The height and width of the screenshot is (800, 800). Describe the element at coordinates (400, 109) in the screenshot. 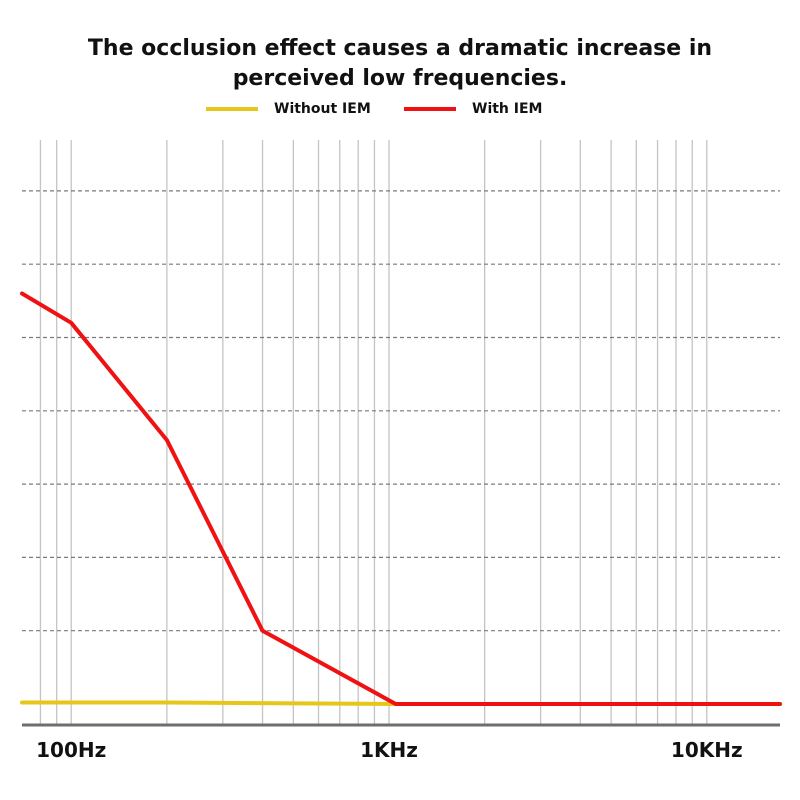

I see `legend: Without IEM With IEM` at that location.